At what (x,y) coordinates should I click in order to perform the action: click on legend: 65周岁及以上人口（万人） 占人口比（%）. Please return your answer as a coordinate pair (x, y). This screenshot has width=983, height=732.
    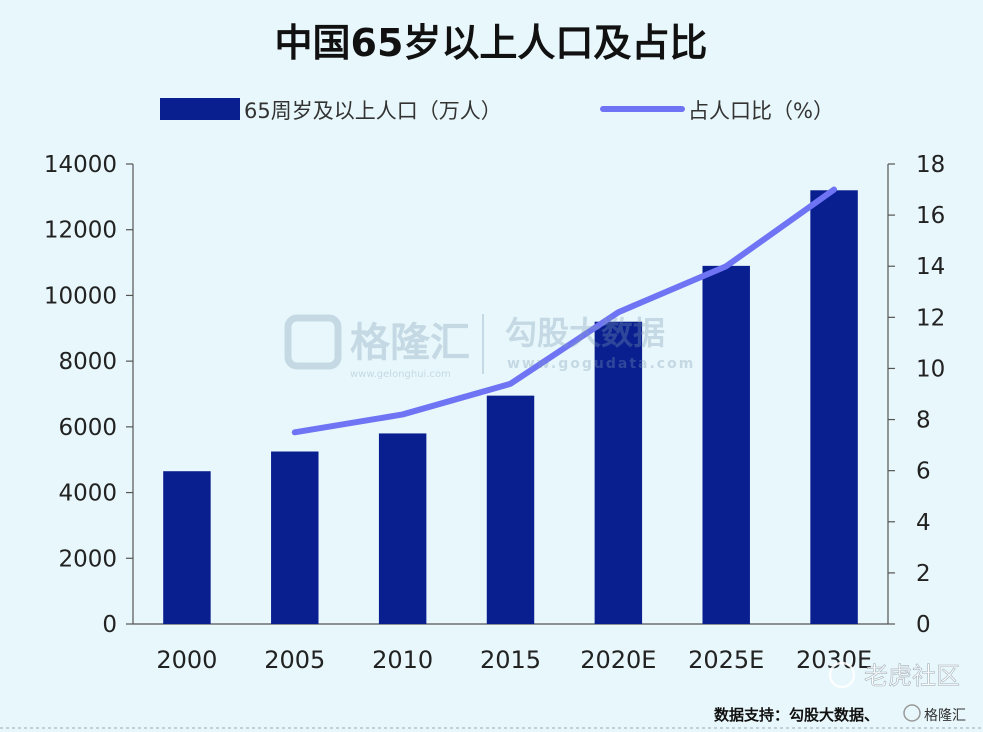
    Looking at the image, I should click on (497, 110).